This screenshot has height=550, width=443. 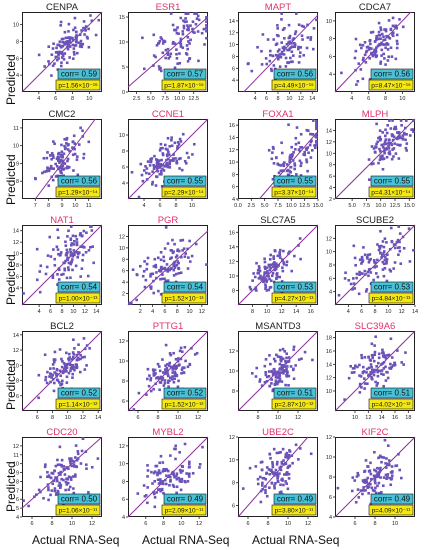 I want to click on p-value: p=4.02×10⁻¹², so click(x=392, y=405).